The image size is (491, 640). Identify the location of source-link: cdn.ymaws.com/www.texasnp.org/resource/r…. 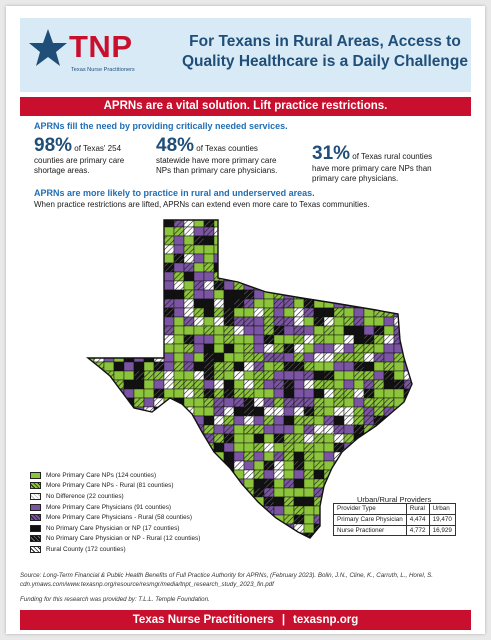
(147, 584).